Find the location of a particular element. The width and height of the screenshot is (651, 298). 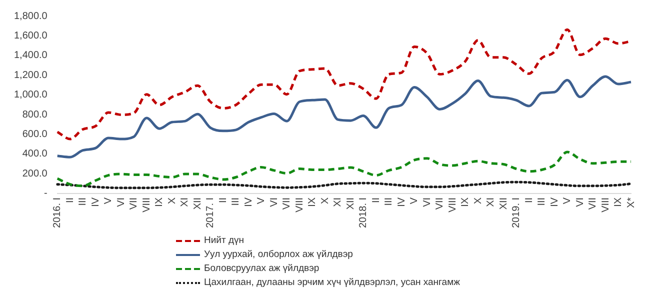

y-tick-label: 1,000.0 is located at coordinates (31, 95).